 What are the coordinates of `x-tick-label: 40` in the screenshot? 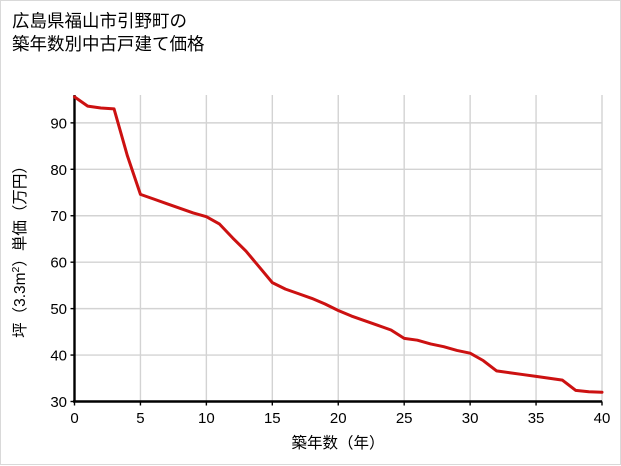 It's located at (602, 418).